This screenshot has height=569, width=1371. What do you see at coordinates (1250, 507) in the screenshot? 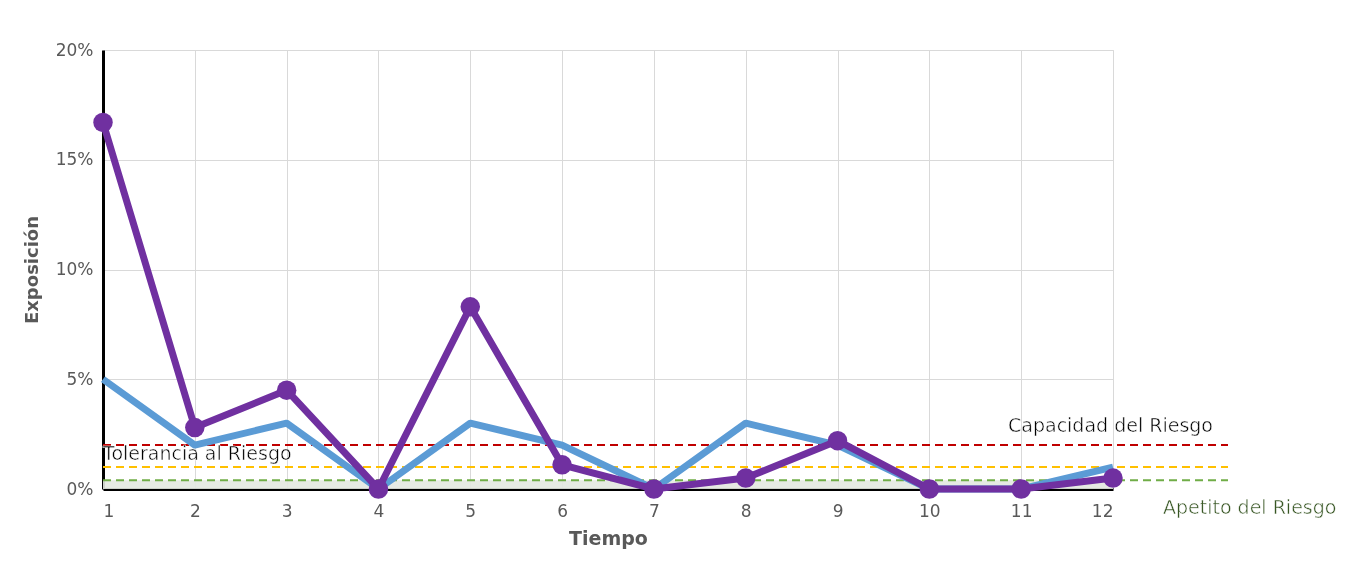
I see `ref-line-label: Apetito del Riesgo` at bounding box center [1250, 507].